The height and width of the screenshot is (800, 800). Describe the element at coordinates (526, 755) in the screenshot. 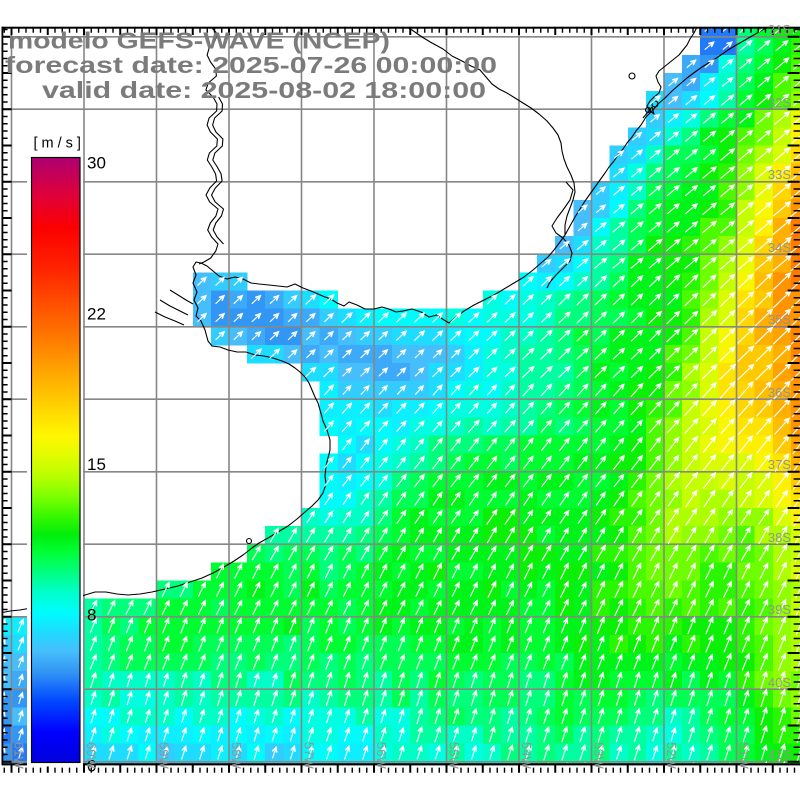

I see `svg-text: 54W` at that location.